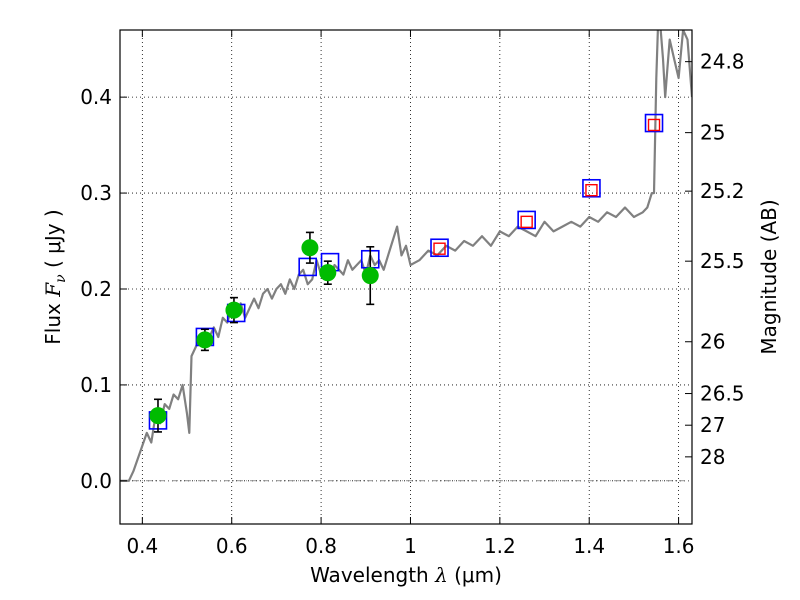  What do you see at coordinates (712, 342) in the screenshot?
I see `y2-tick-label: 26` at bounding box center [712, 342].